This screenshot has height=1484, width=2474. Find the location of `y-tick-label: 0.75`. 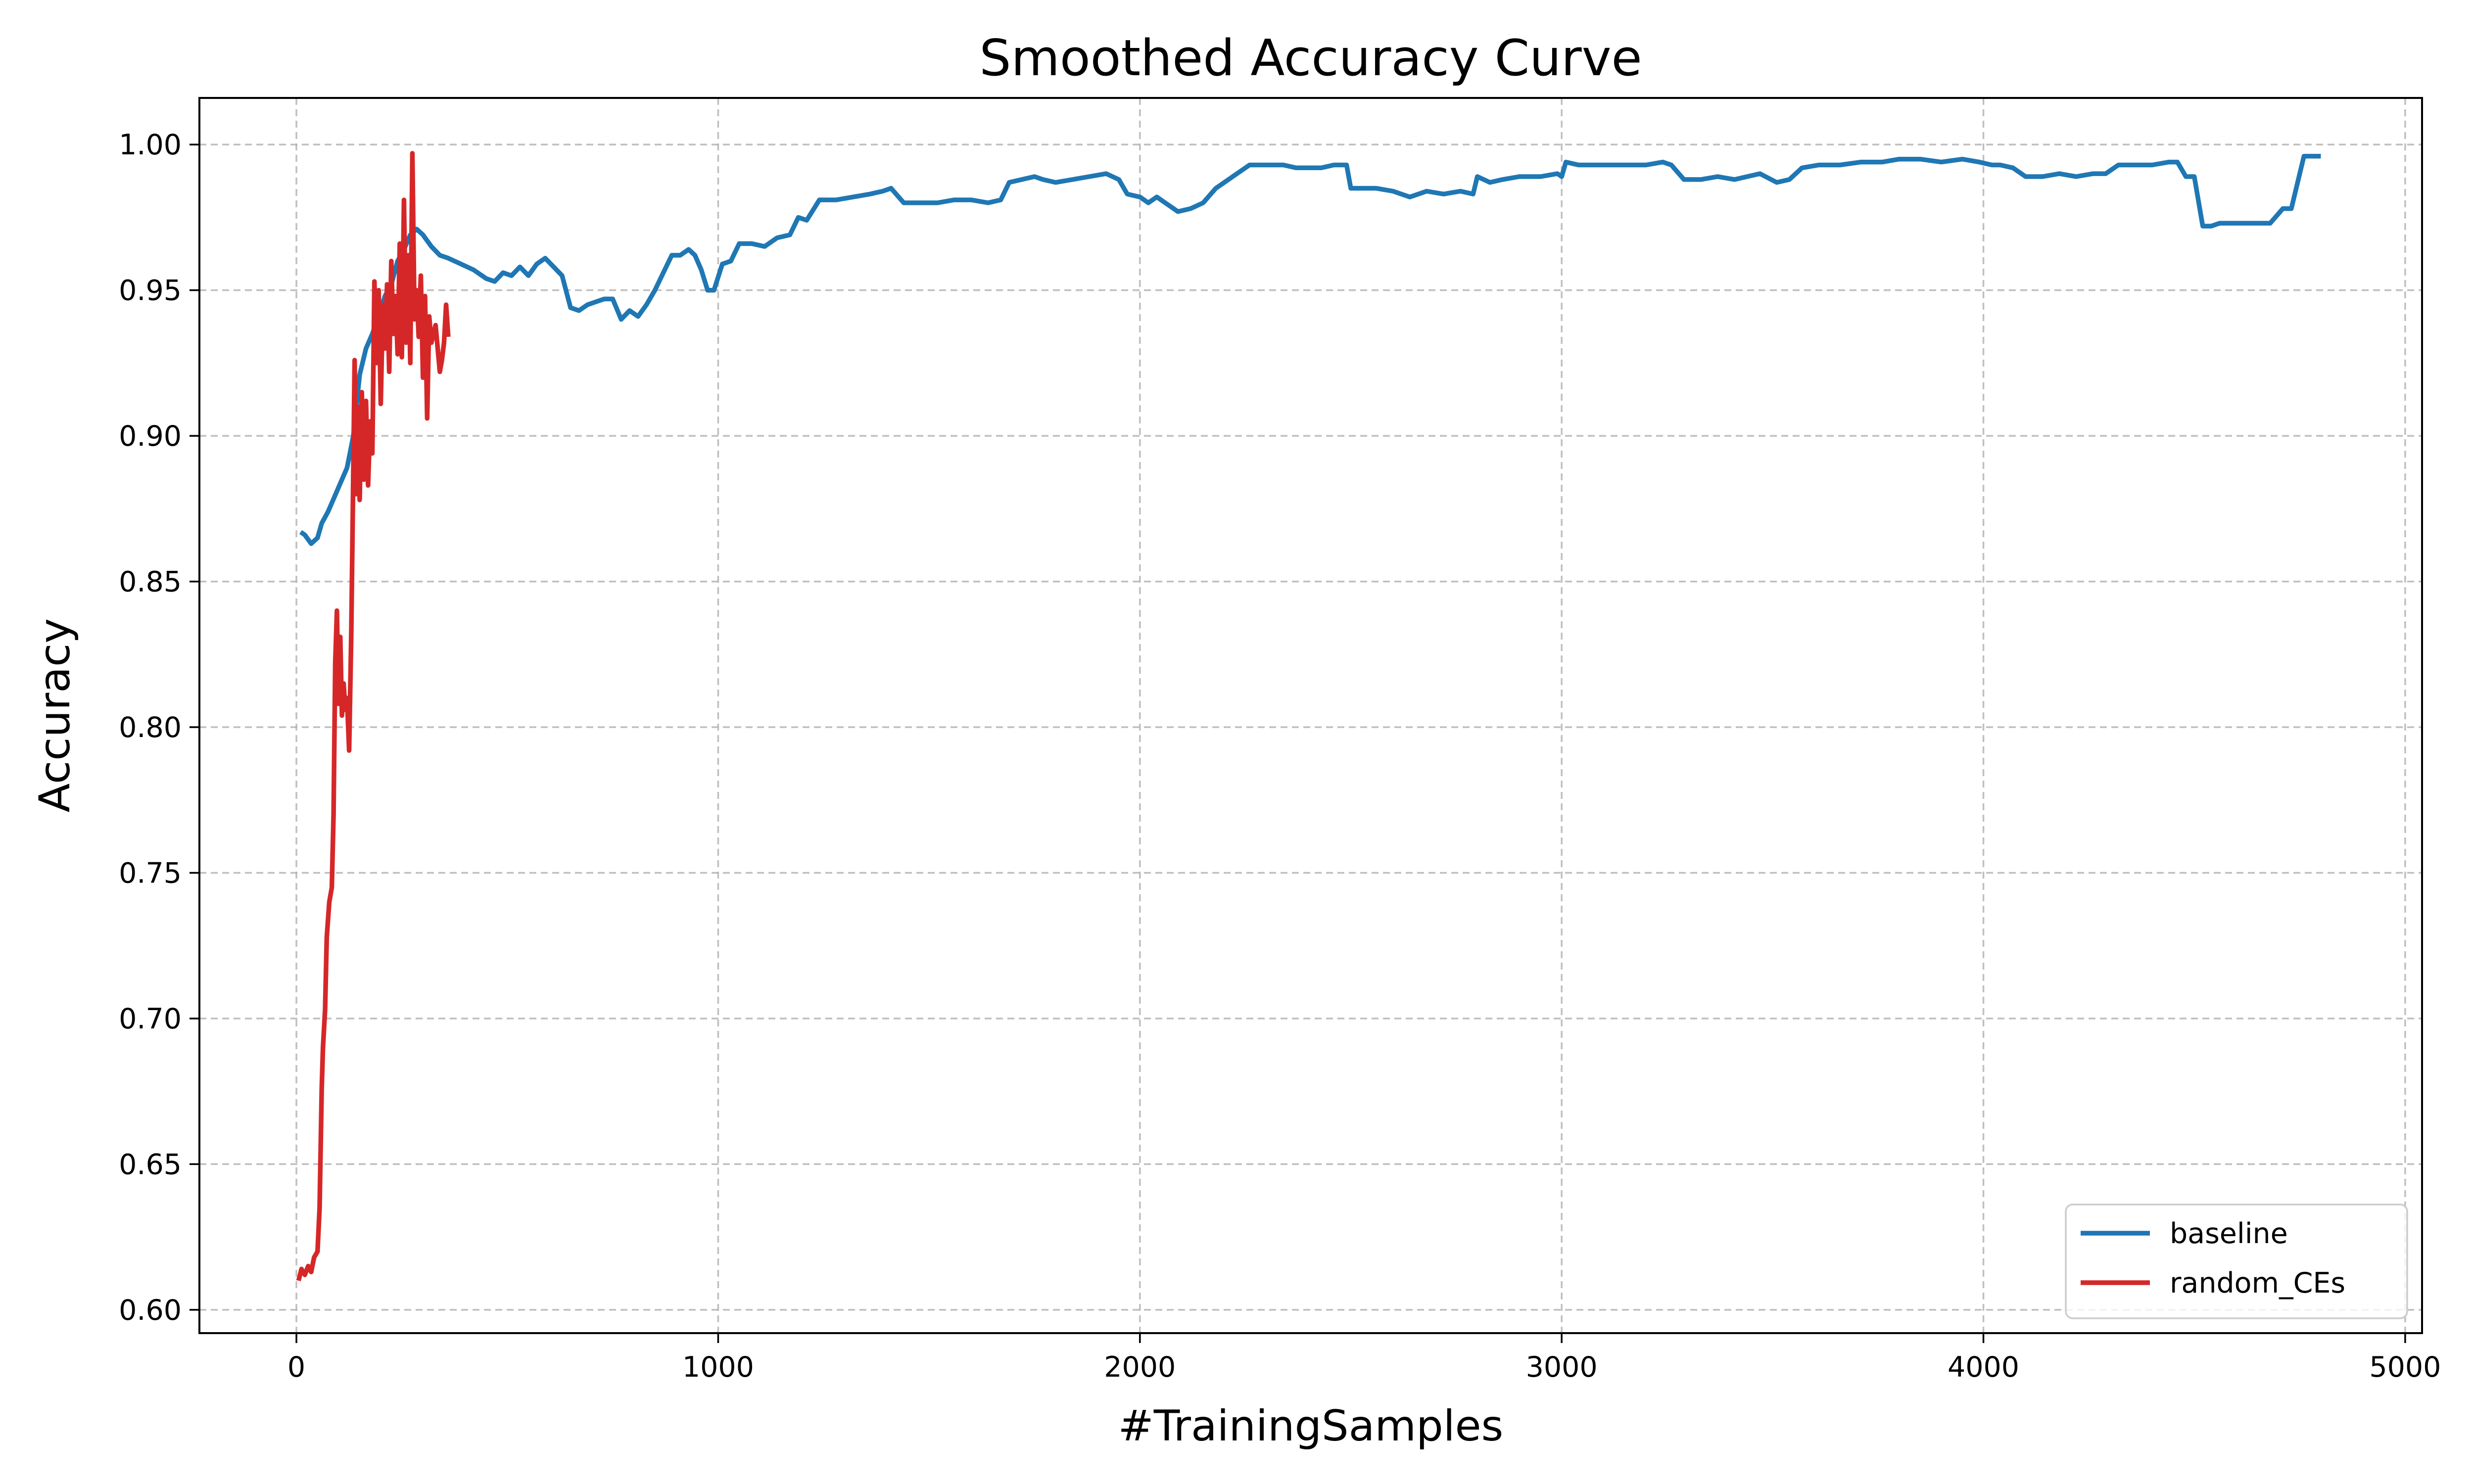

y-tick-label: 0.75 is located at coordinates (151, 873).